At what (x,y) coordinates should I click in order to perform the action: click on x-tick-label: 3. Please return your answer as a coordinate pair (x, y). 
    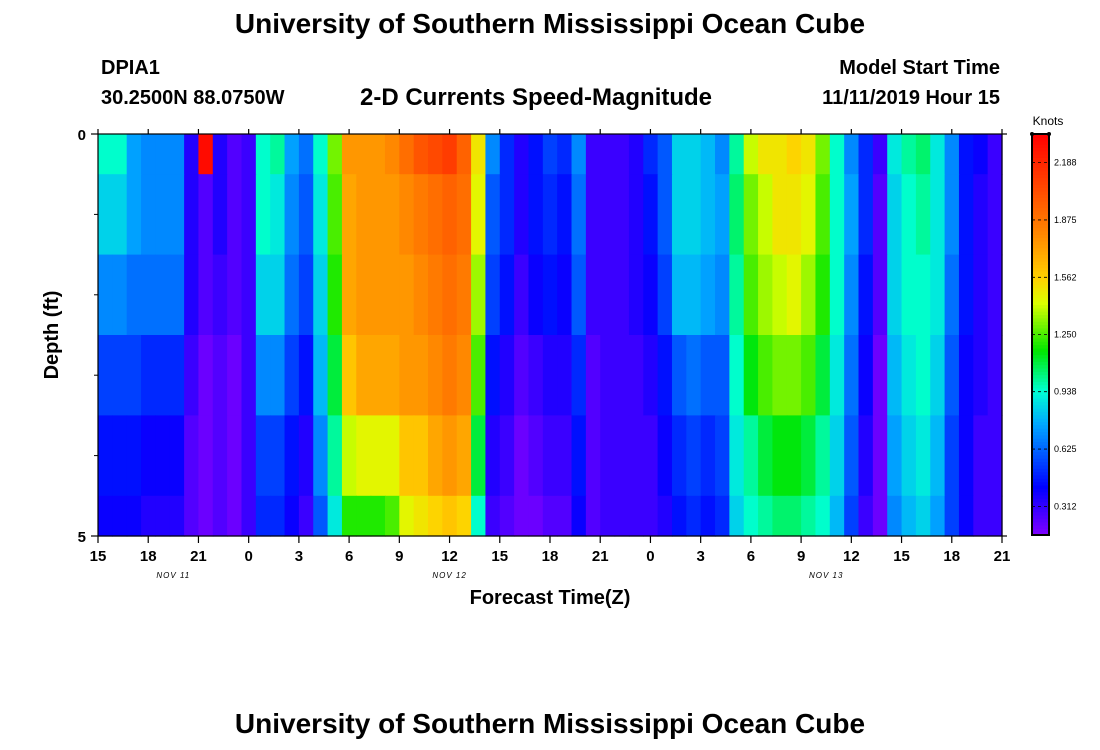
    Looking at the image, I should click on (299, 556).